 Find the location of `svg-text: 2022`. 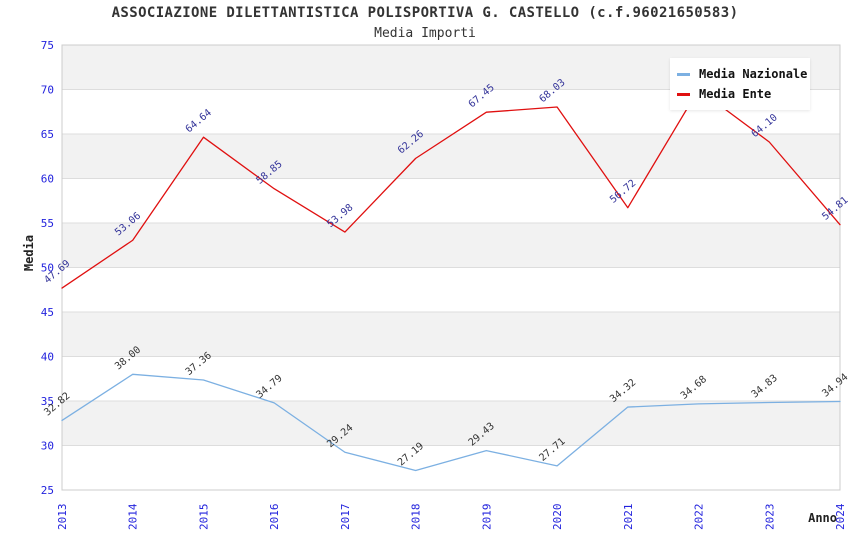

svg-text: 2022 is located at coordinates (699, 517).